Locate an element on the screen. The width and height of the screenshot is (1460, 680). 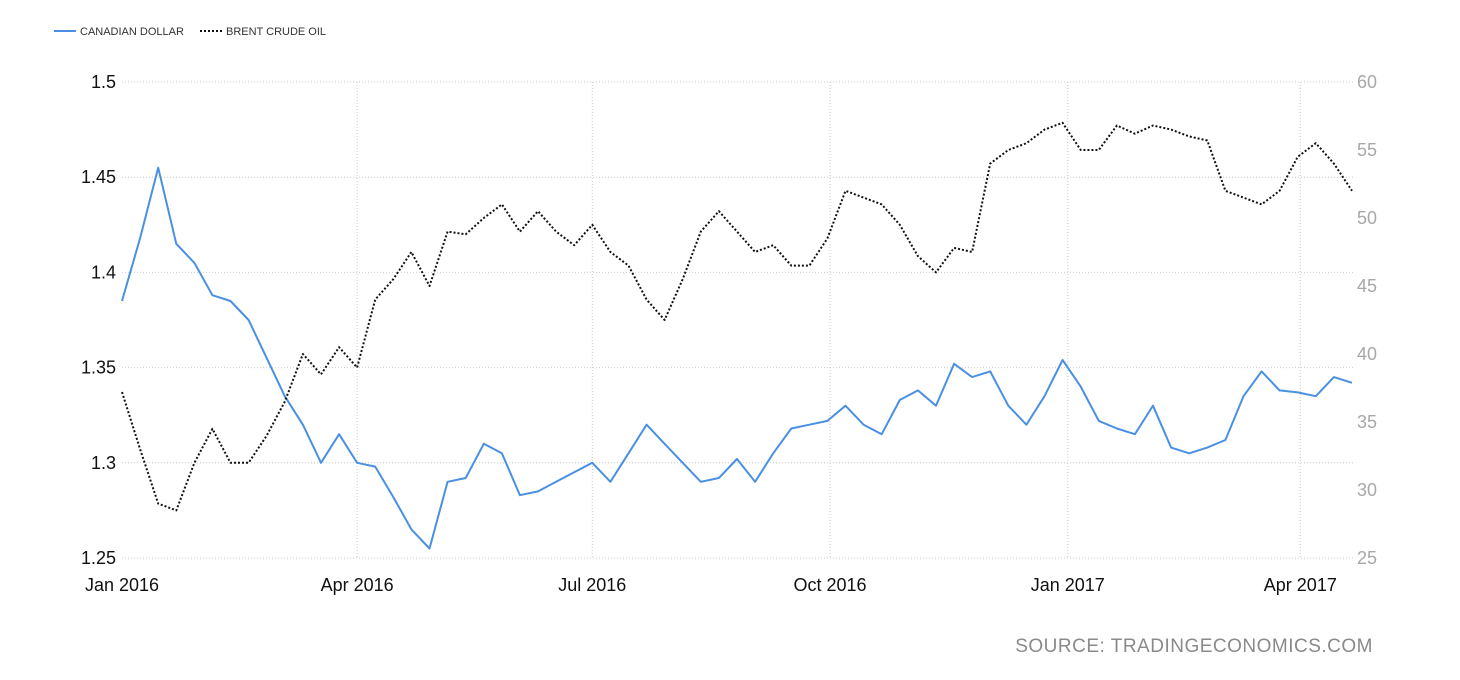
y-left-tick-label: 1.5 is located at coordinates (103, 82).